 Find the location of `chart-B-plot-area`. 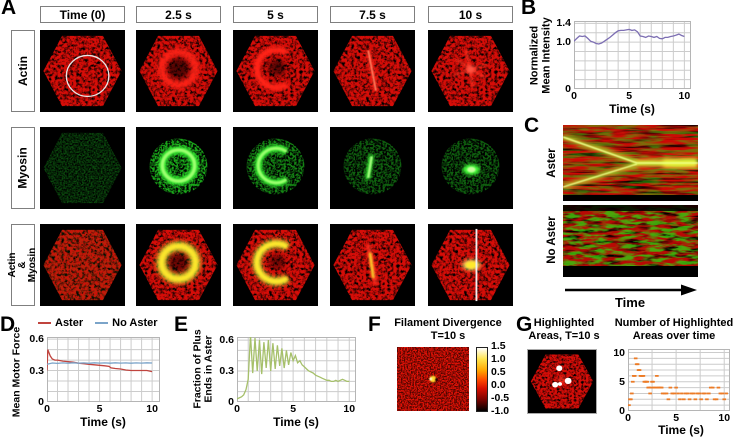

chart-B-plot-area is located at coordinates (632, 55).